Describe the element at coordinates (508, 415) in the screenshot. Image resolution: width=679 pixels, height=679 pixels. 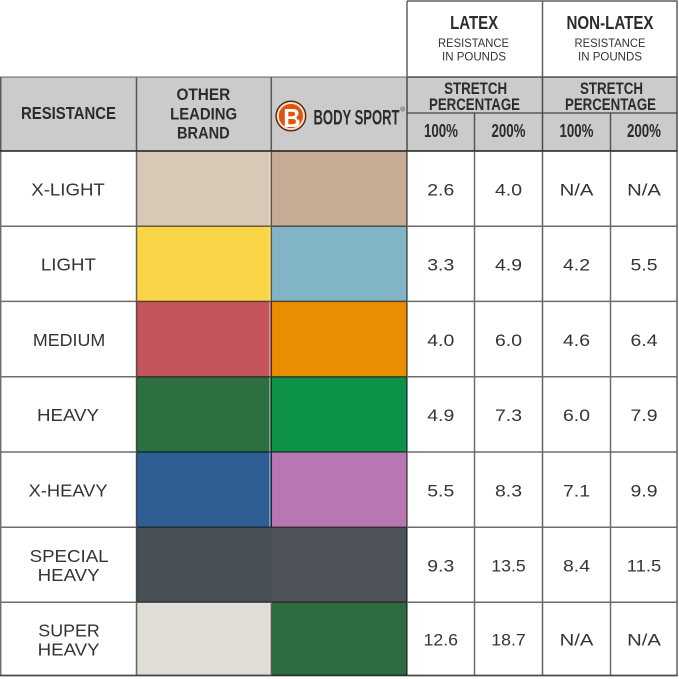
I see `svg-text: 7.3` at that location.